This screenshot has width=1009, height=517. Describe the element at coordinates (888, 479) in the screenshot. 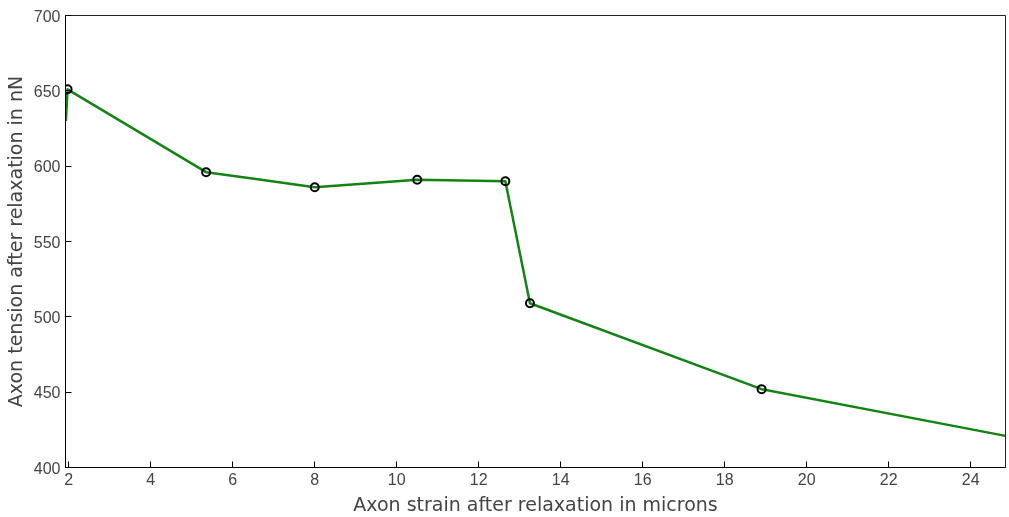

I see `x-tick-label: 22` at that location.